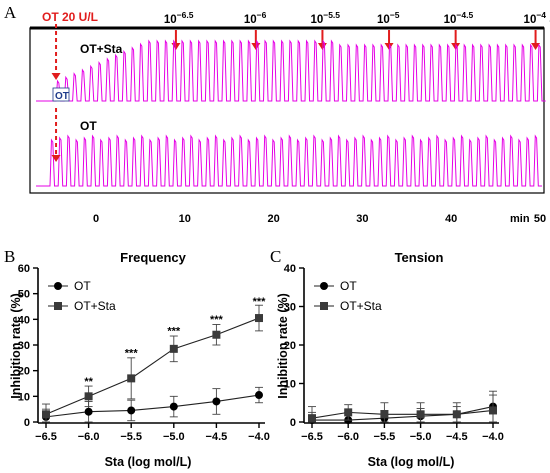  I want to click on chart-b-ylabel: Inhibition rate (%), so click(16, 346).